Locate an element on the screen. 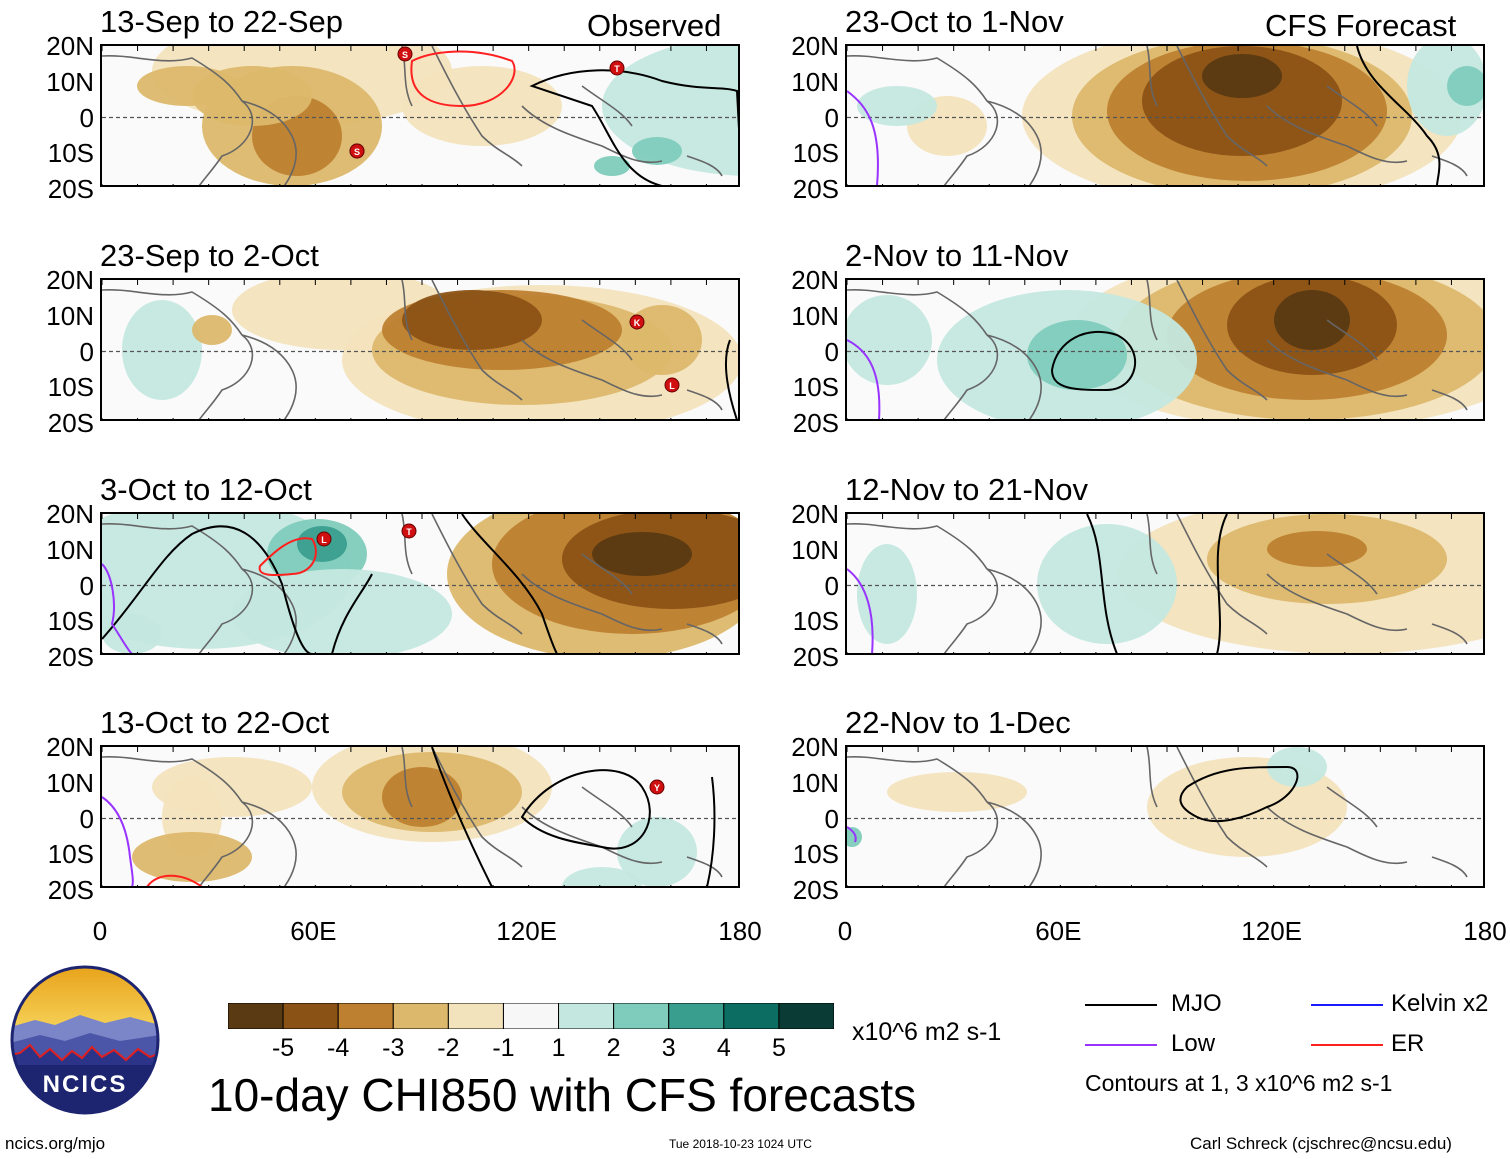  colorbar-tick-label: 1 is located at coordinates (558, 1048).